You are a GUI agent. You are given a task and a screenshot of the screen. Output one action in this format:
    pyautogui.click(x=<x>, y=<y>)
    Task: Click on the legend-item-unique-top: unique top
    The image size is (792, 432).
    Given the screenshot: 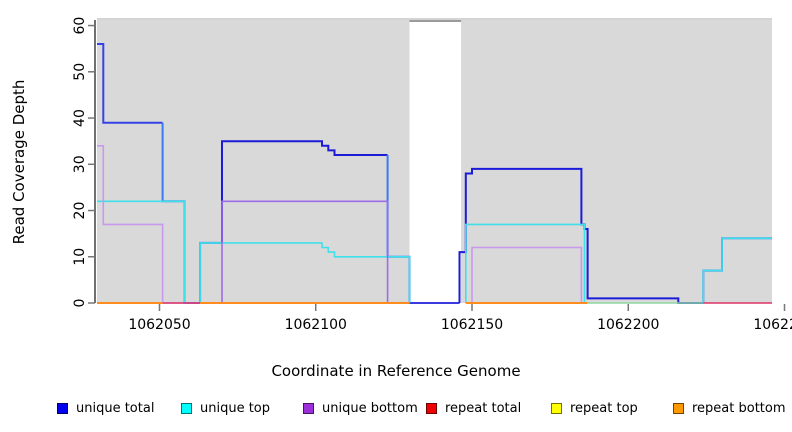 What is the action you would take?
    pyautogui.click(x=225, y=408)
    